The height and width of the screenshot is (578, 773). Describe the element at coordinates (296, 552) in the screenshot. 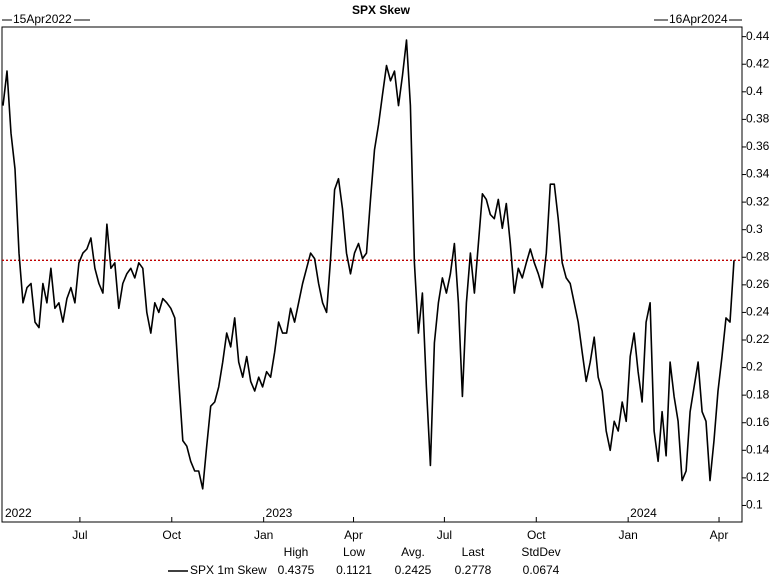

I see `stat-header: High` at that location.